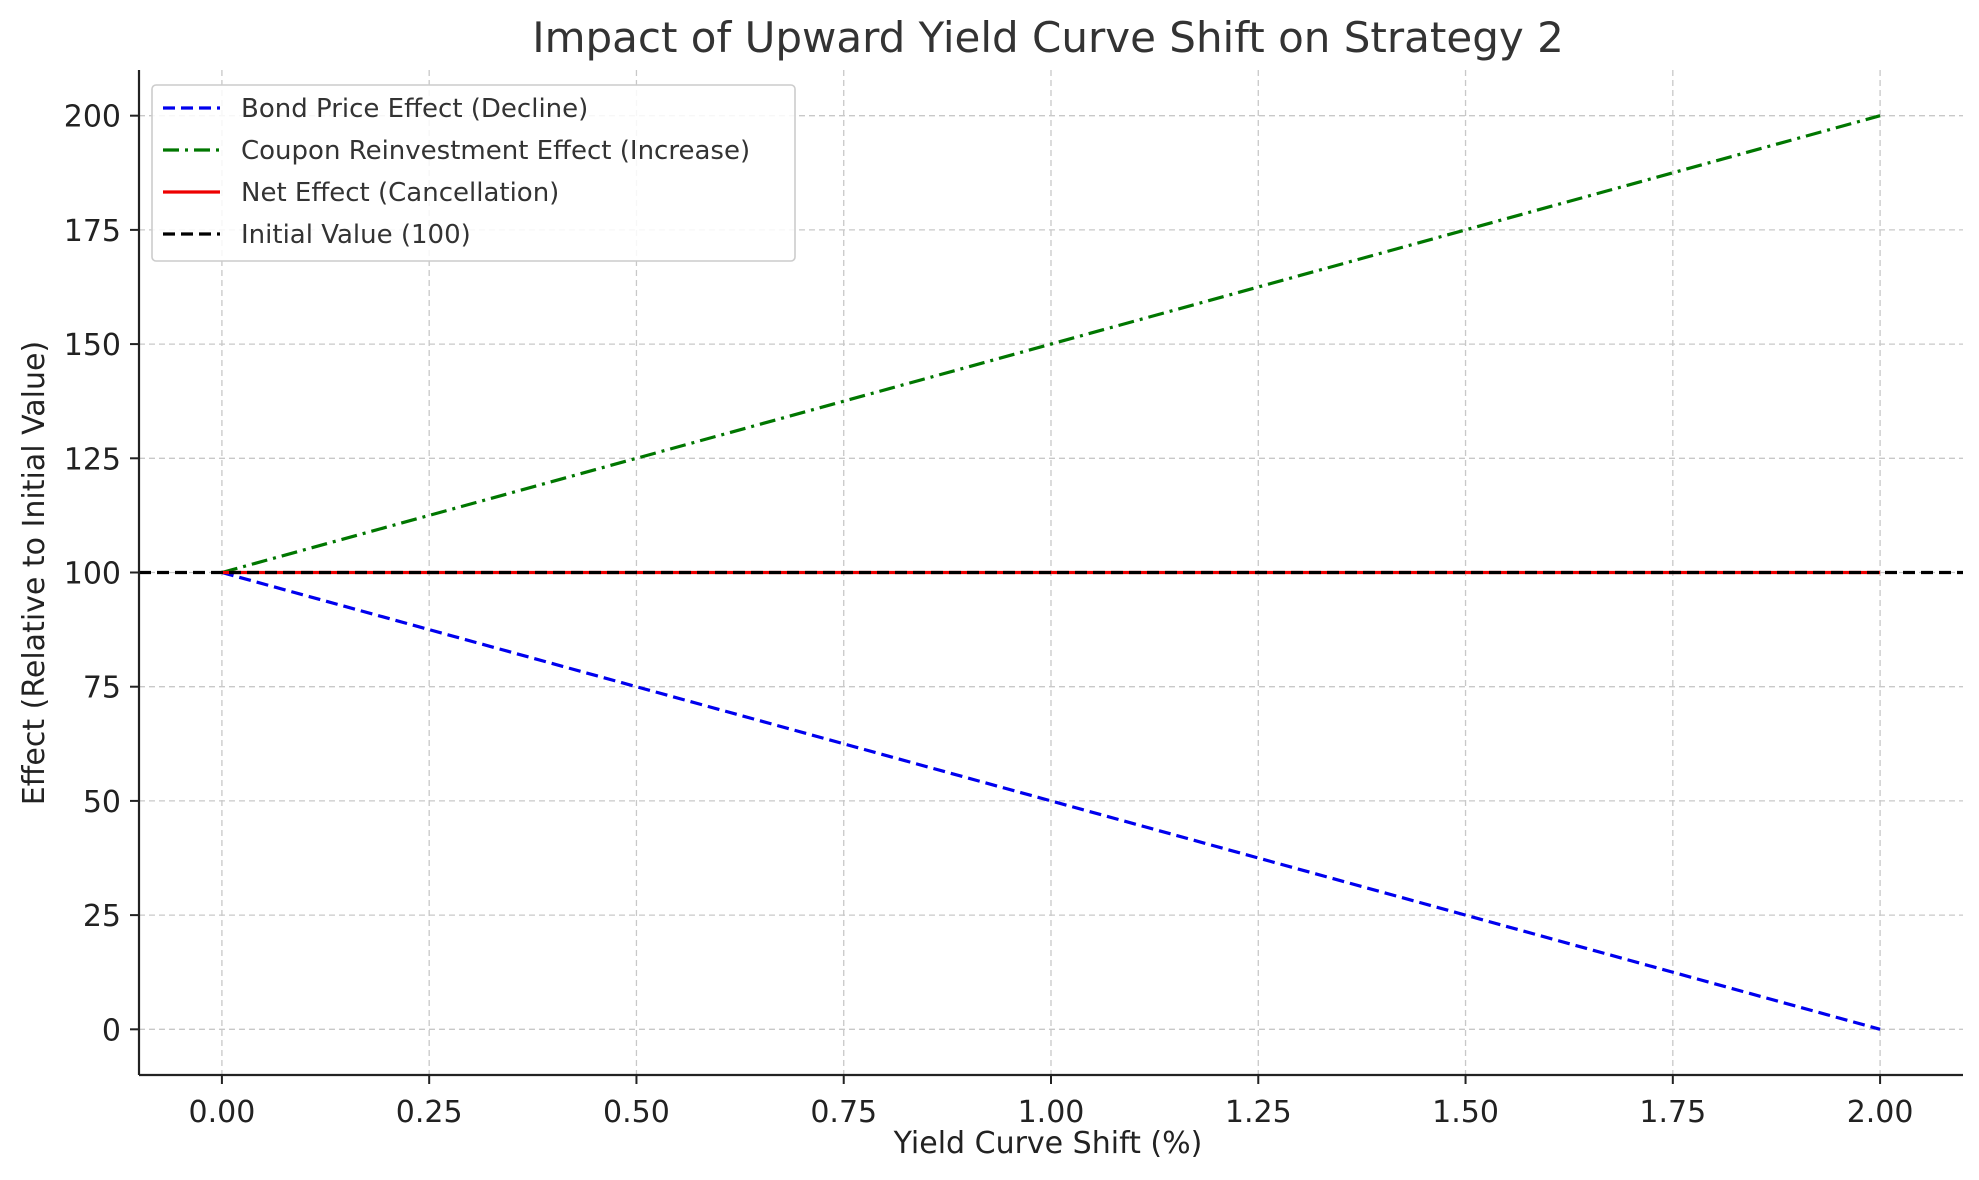  Describe the element at coordinates (92, 231) in the screenshot. I see `y-tick-label: 175` at that location.